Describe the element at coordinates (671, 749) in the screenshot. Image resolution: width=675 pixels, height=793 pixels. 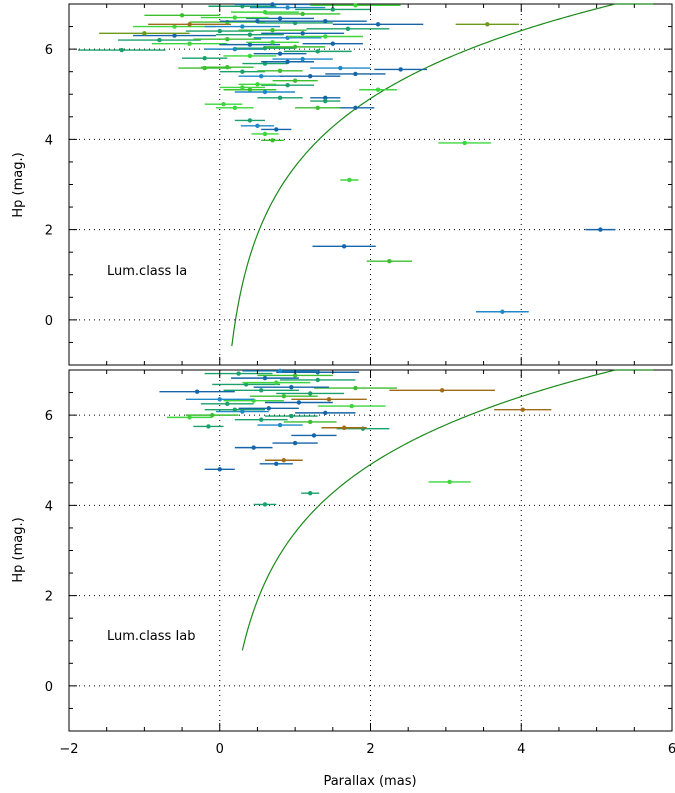
I see `x-tick-label: 6` at that location.